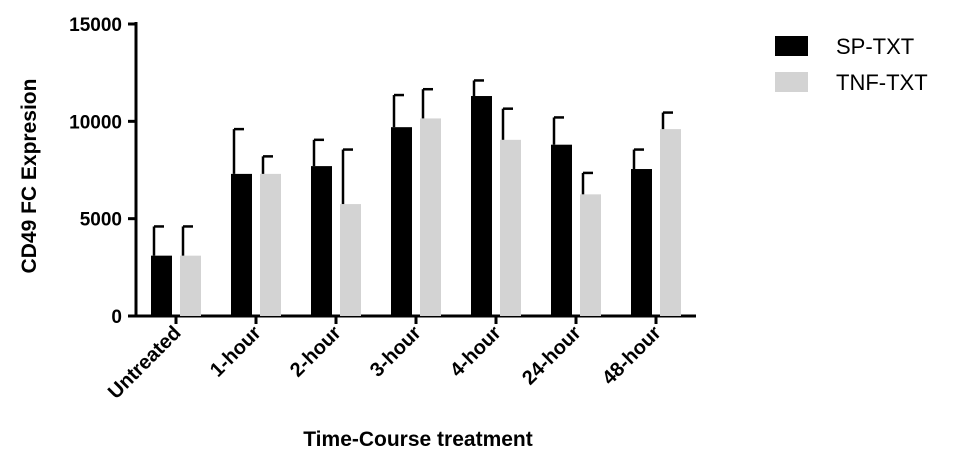 The width and height of the screenshot is (957, 454). What do you see at coordinates (851, 64) in the screenshot?
I see `legend: SP-TXT TNF-TXT` at bounding box center [851, 64].